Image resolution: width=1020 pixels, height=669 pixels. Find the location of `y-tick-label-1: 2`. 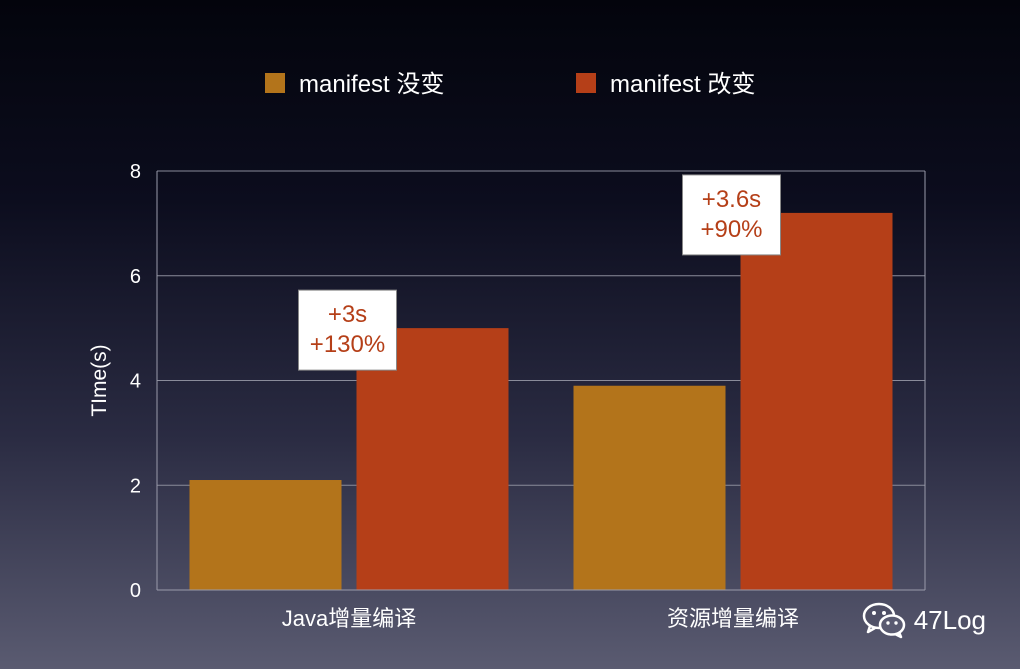

y-tick-label-1: 2 is located at coordinates (135, 486).